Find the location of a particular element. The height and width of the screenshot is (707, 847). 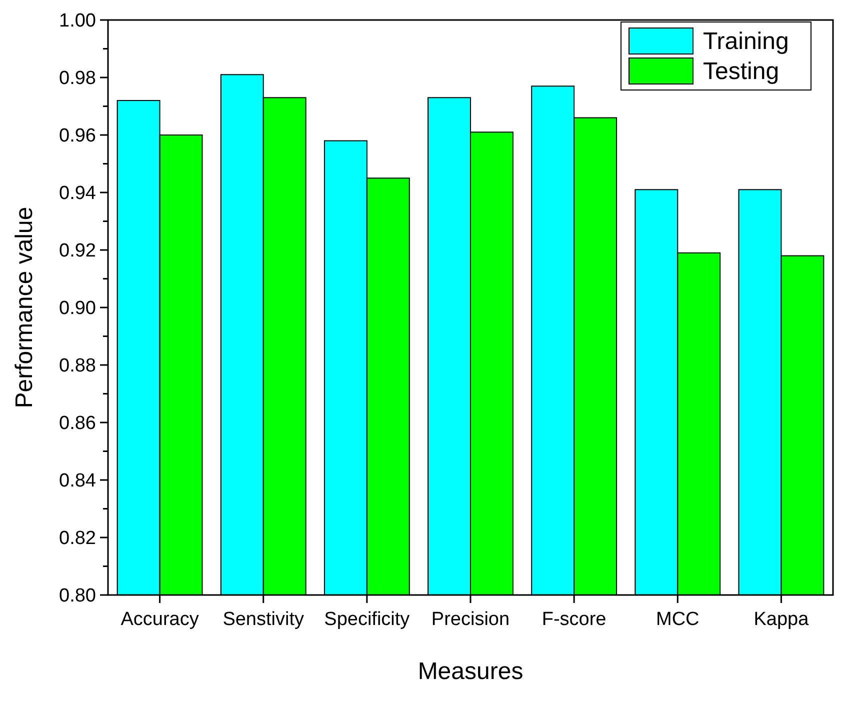

y-tick-label: 0.92 is located at coordinates (77, 251).